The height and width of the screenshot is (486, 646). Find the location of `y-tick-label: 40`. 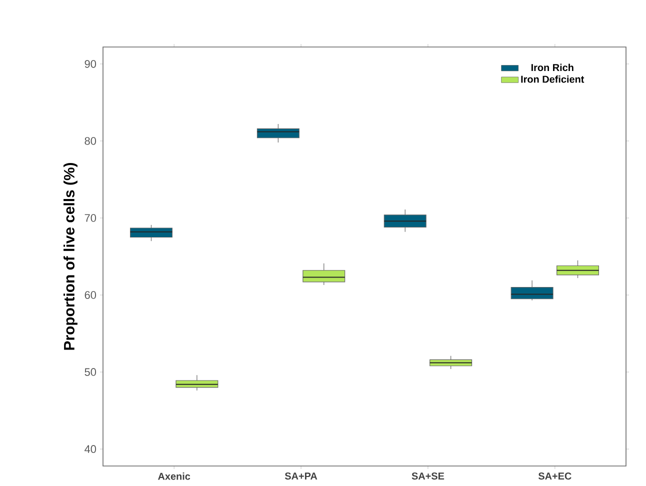

y-tick-label: 40 is located at coordinates (90, 449).